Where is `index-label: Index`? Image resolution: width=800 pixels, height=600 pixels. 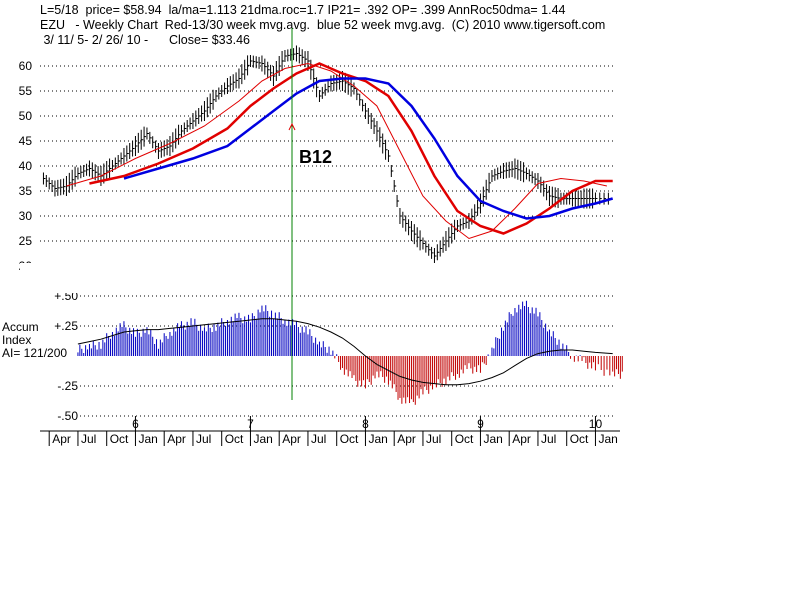
index-label: Index is located at coordinates (17, 340).